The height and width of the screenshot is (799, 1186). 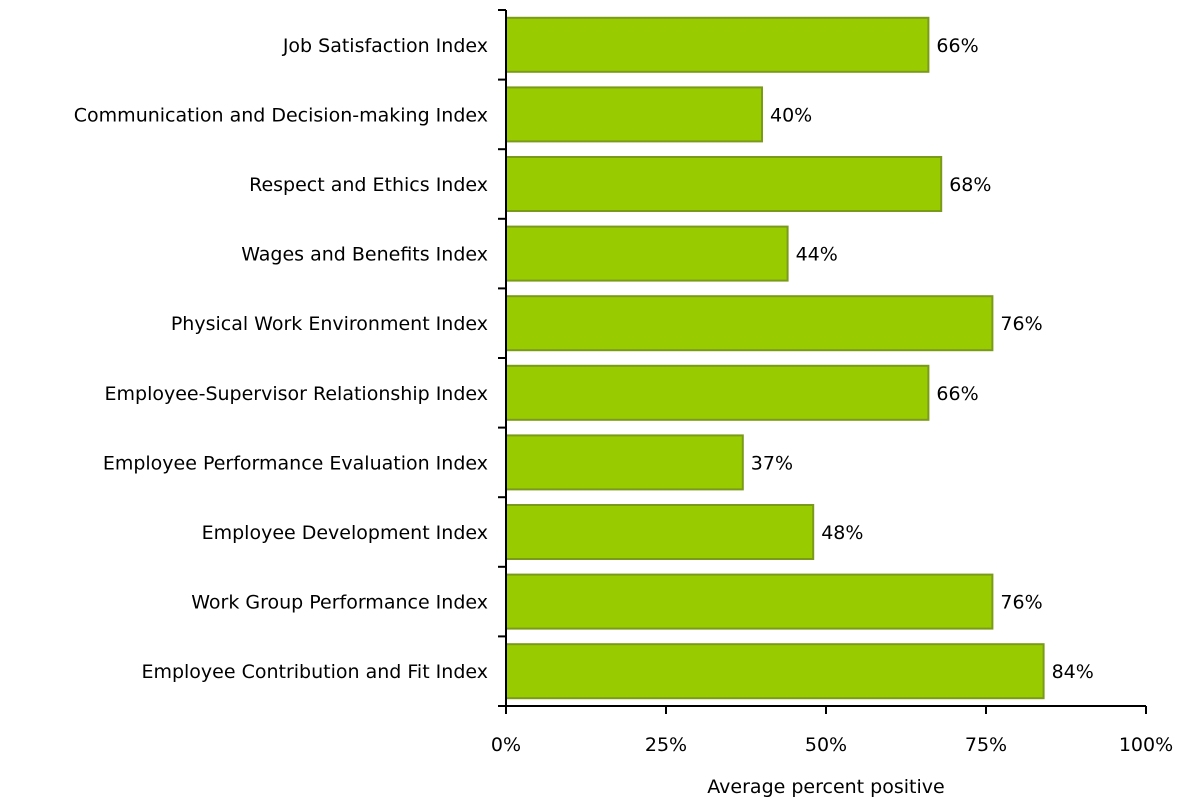 I want to click on category-label: Communication and Decision-making Index, so click(x=281, y=115).